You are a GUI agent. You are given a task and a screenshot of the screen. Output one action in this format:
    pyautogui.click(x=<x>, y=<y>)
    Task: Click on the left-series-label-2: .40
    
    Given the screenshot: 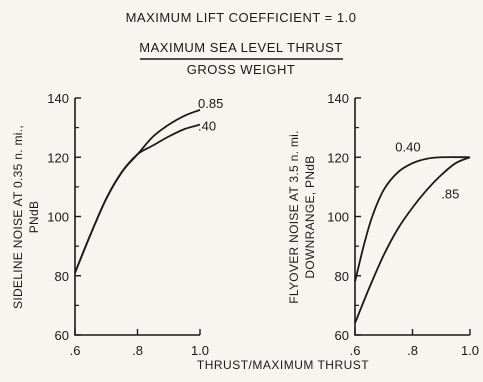 What is the action you would take?
    pyautogui.click(x=207, y=126)
    